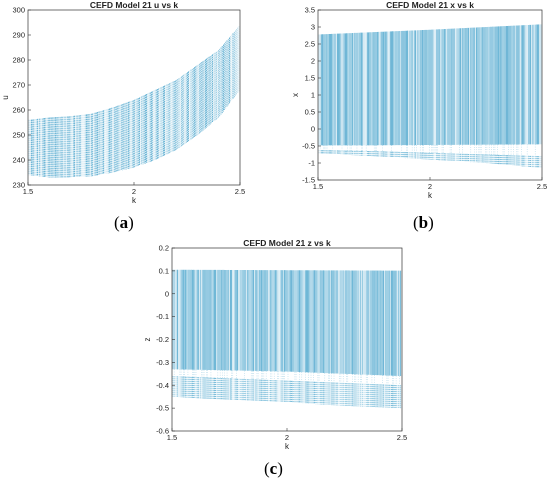 The height and width of the screenshot is (485, 550). Describe the element at coordinates (430, 5) in the screenshot. I see `chart-title: CEFD Model 21 x vs k` at that location.